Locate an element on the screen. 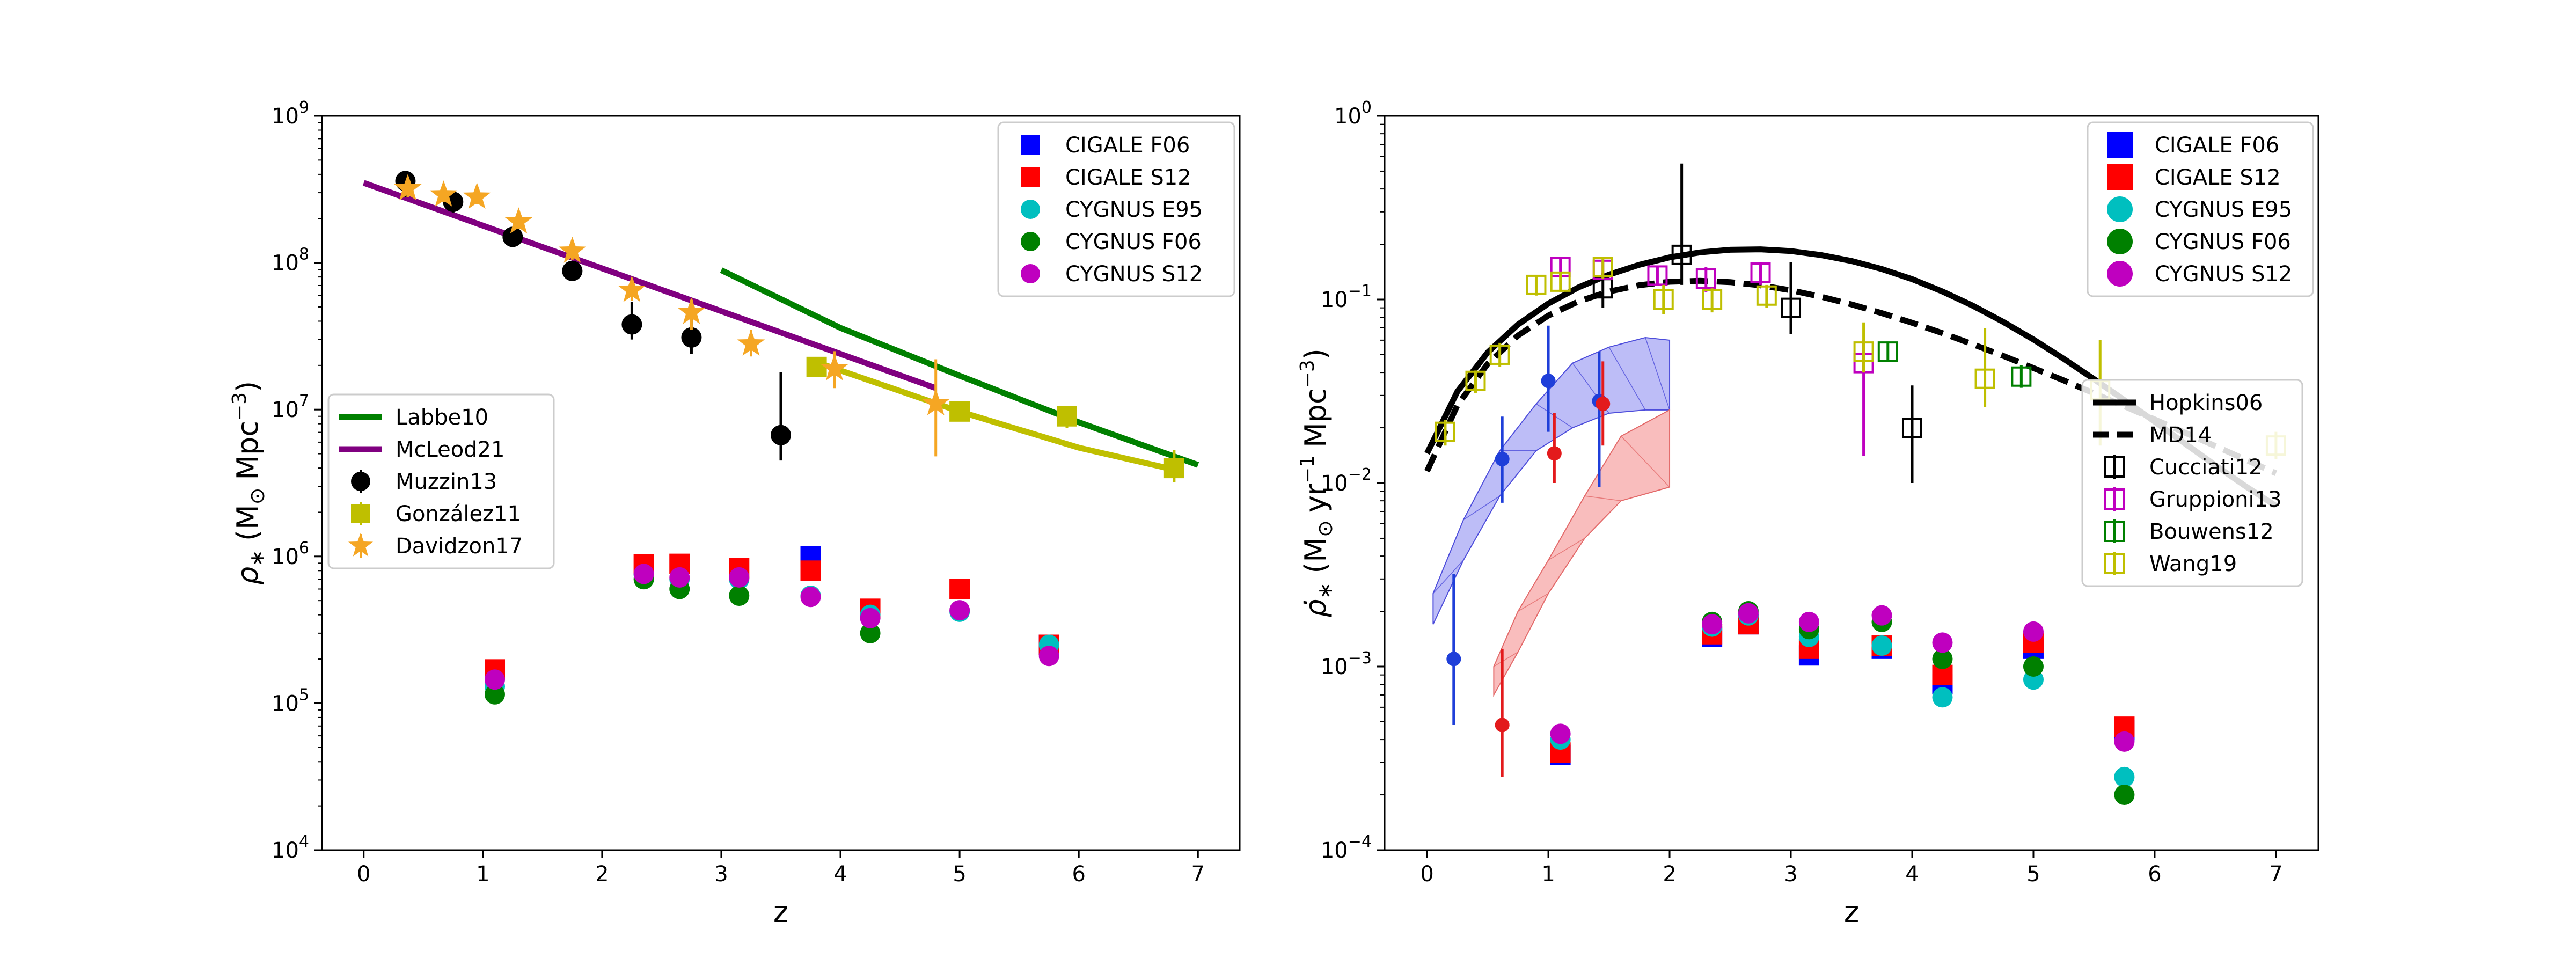 The width and height of the screenshot is (2576, 966). legend-cygnus-s12-handle is located at coordinates (2120, 274).